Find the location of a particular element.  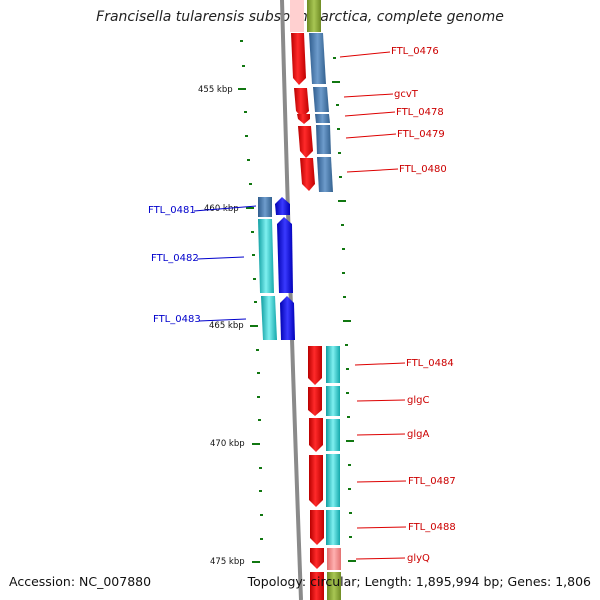

kbp-label-455: 455 kbp is located at coordinates (215, 90).